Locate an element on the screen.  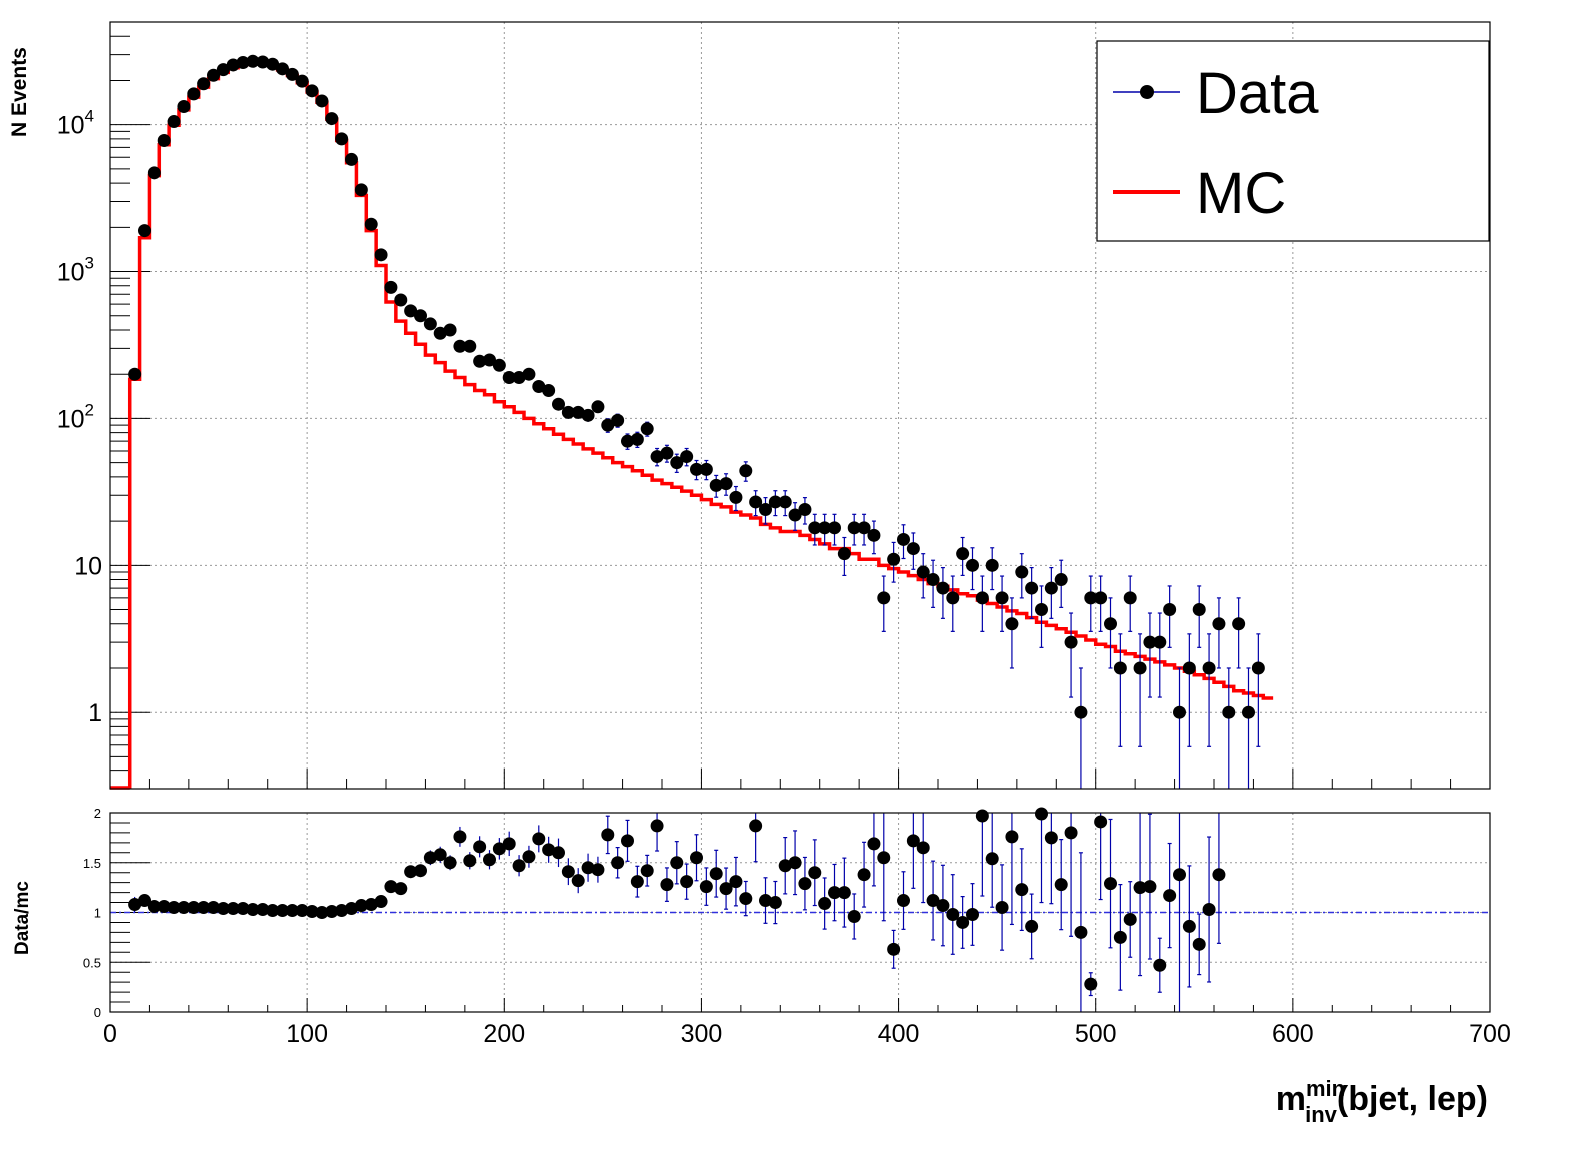
main-y-tick-label: 10 is located at coordinates (88, 566).